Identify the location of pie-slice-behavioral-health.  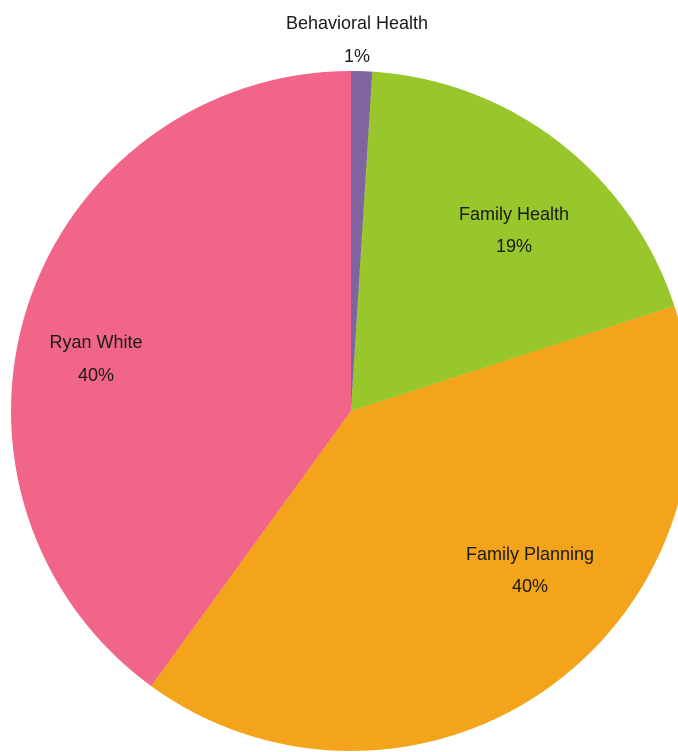
(362, 241).